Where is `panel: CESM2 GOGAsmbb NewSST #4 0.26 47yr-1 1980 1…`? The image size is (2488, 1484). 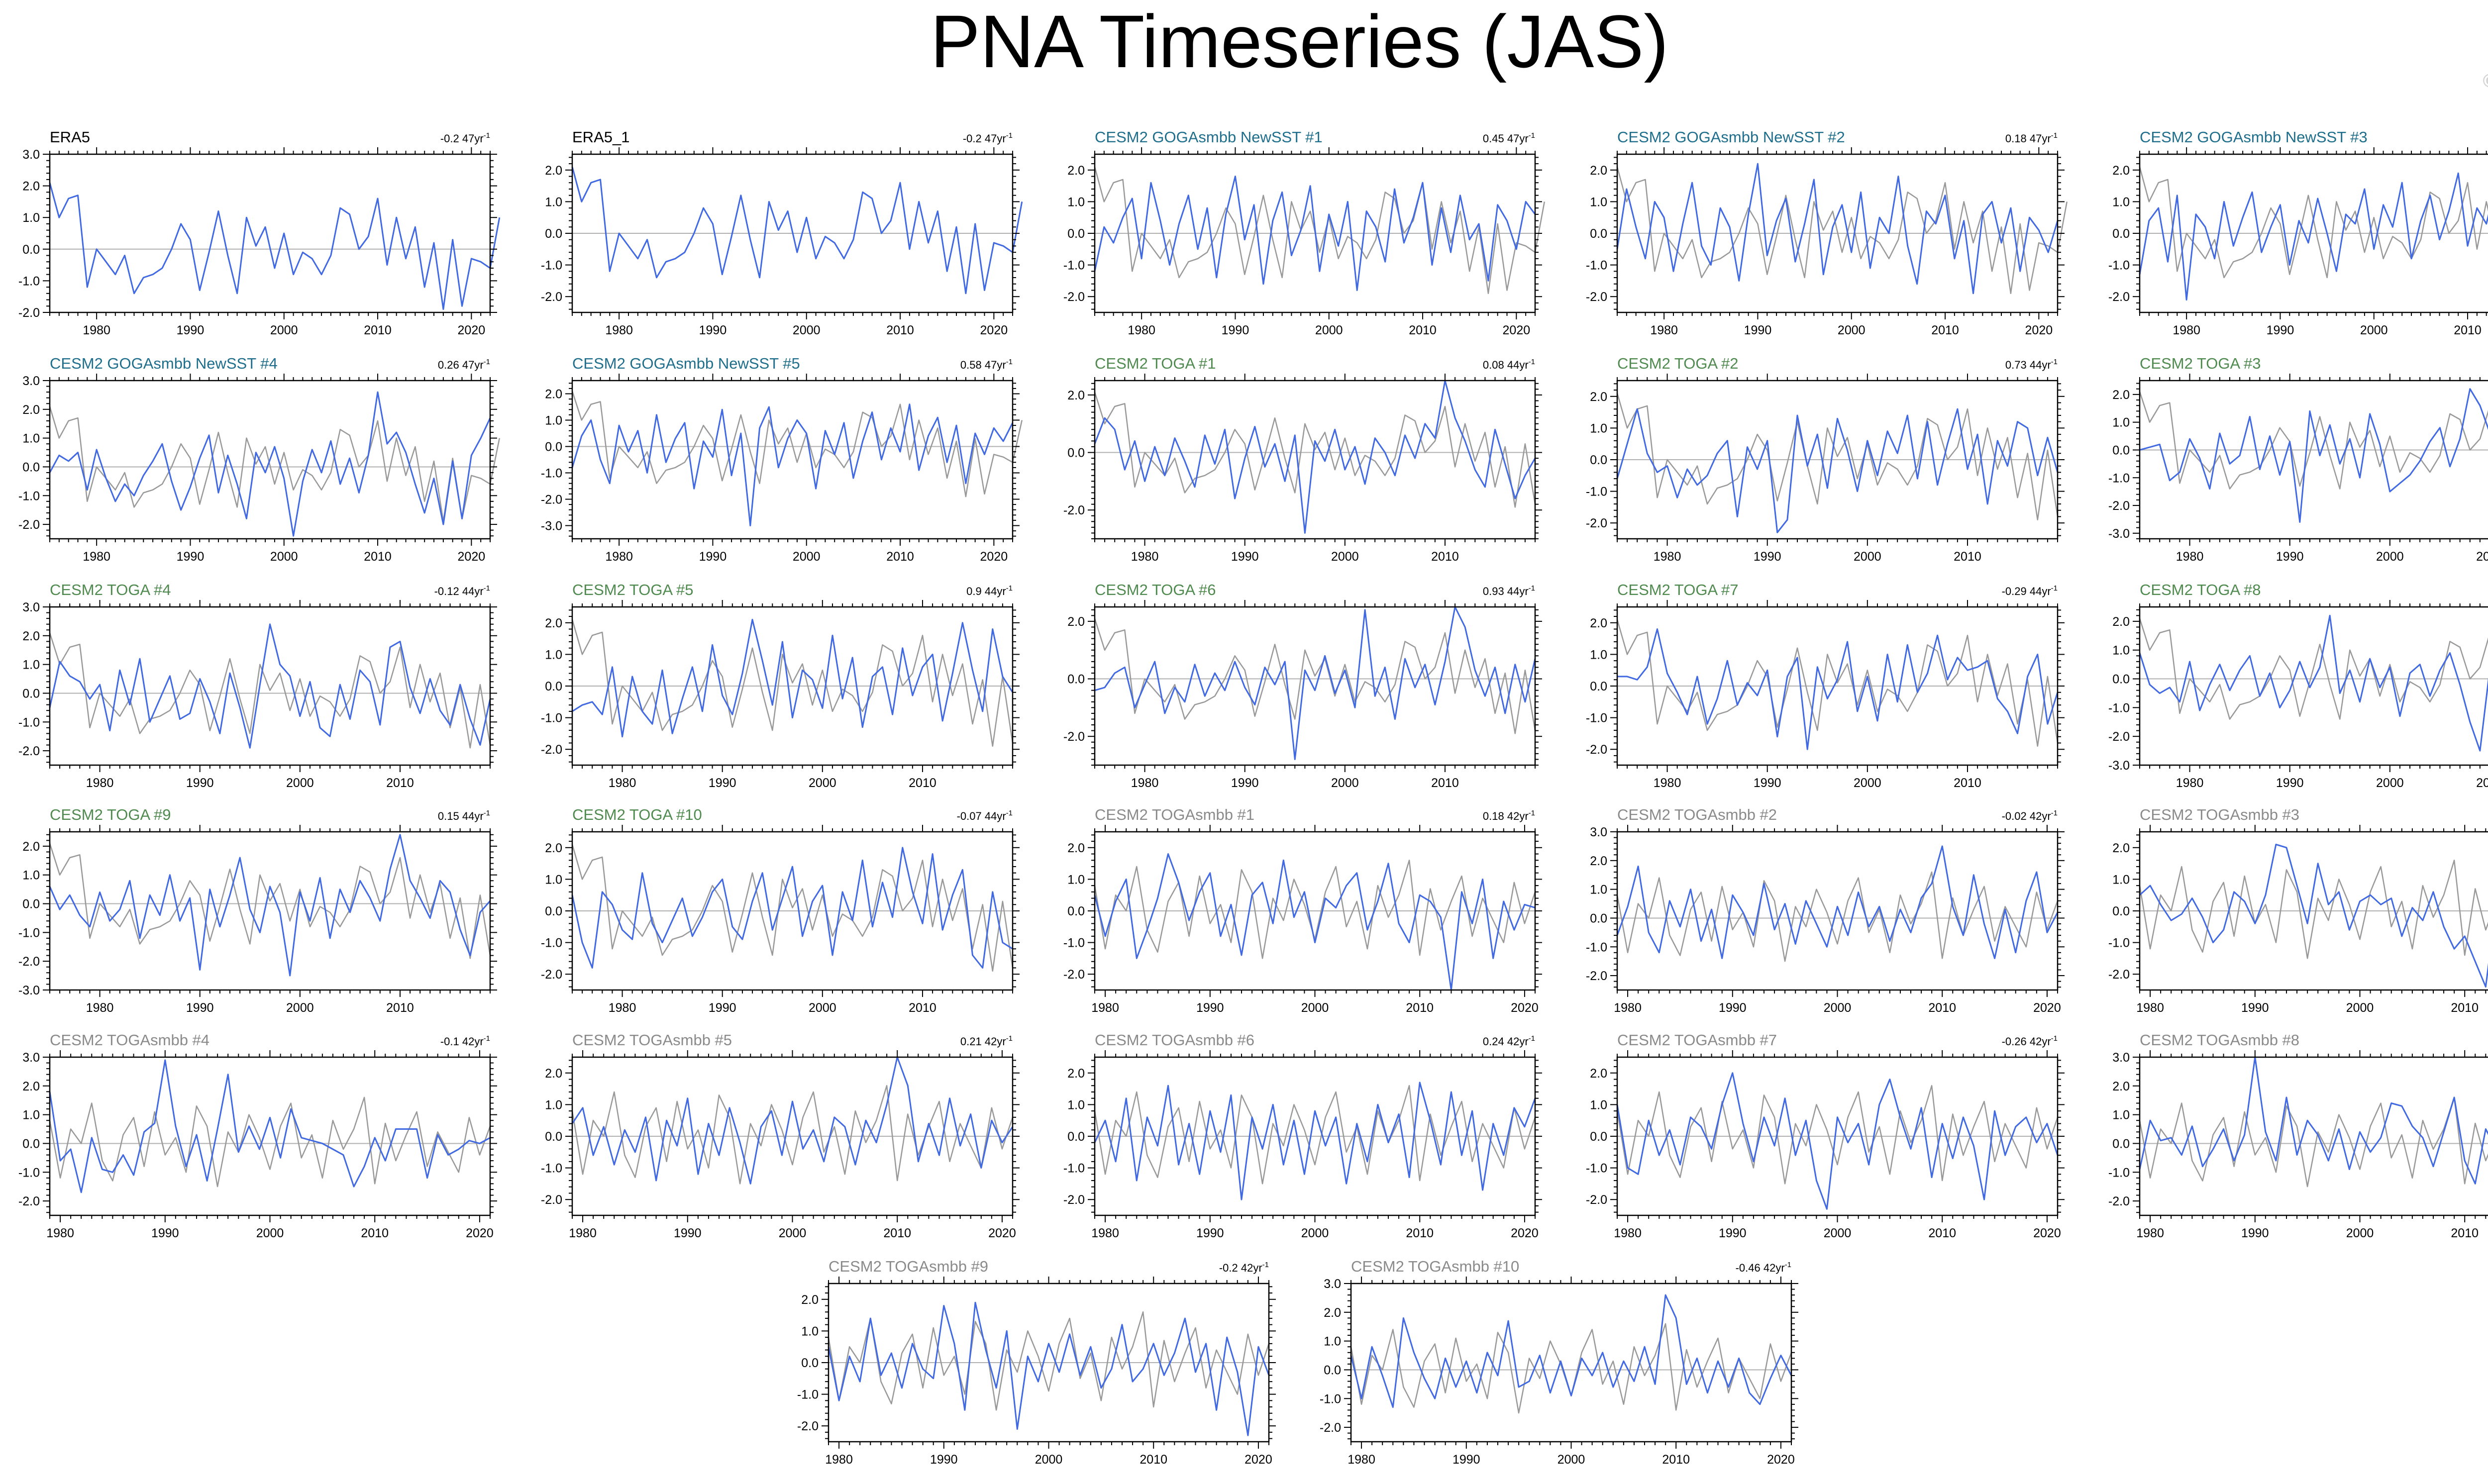 panel: CESM2 GOGAsmbb NewSST #4 0.26 47yr-1 1980 1… is located at coordinates (259, 460).